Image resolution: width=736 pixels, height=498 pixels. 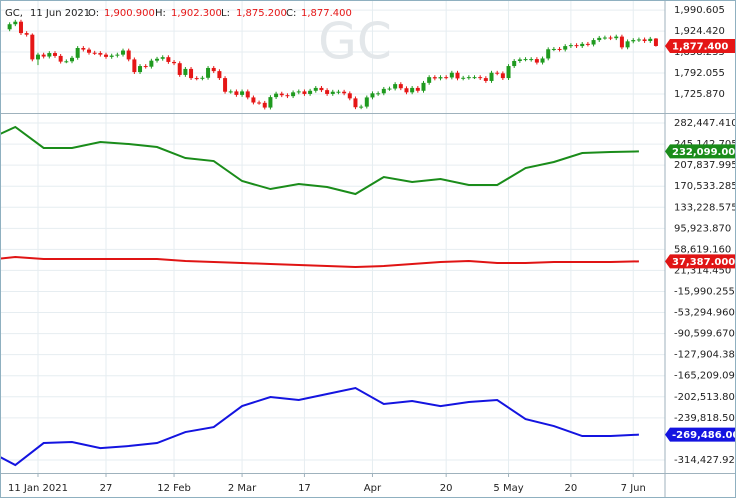 What do you see at coordinates (699, 31) in the screenshot?
I see `y-tick-label: 1,924.420` at bounding box center [699, 31].